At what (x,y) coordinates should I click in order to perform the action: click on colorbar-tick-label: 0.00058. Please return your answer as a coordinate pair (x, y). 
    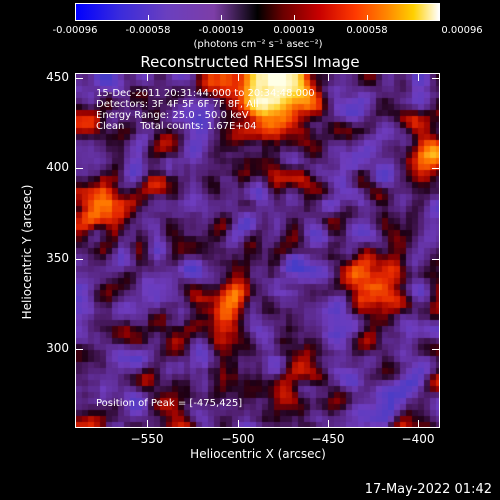
    Looking at the image, I should click on (367, 30).